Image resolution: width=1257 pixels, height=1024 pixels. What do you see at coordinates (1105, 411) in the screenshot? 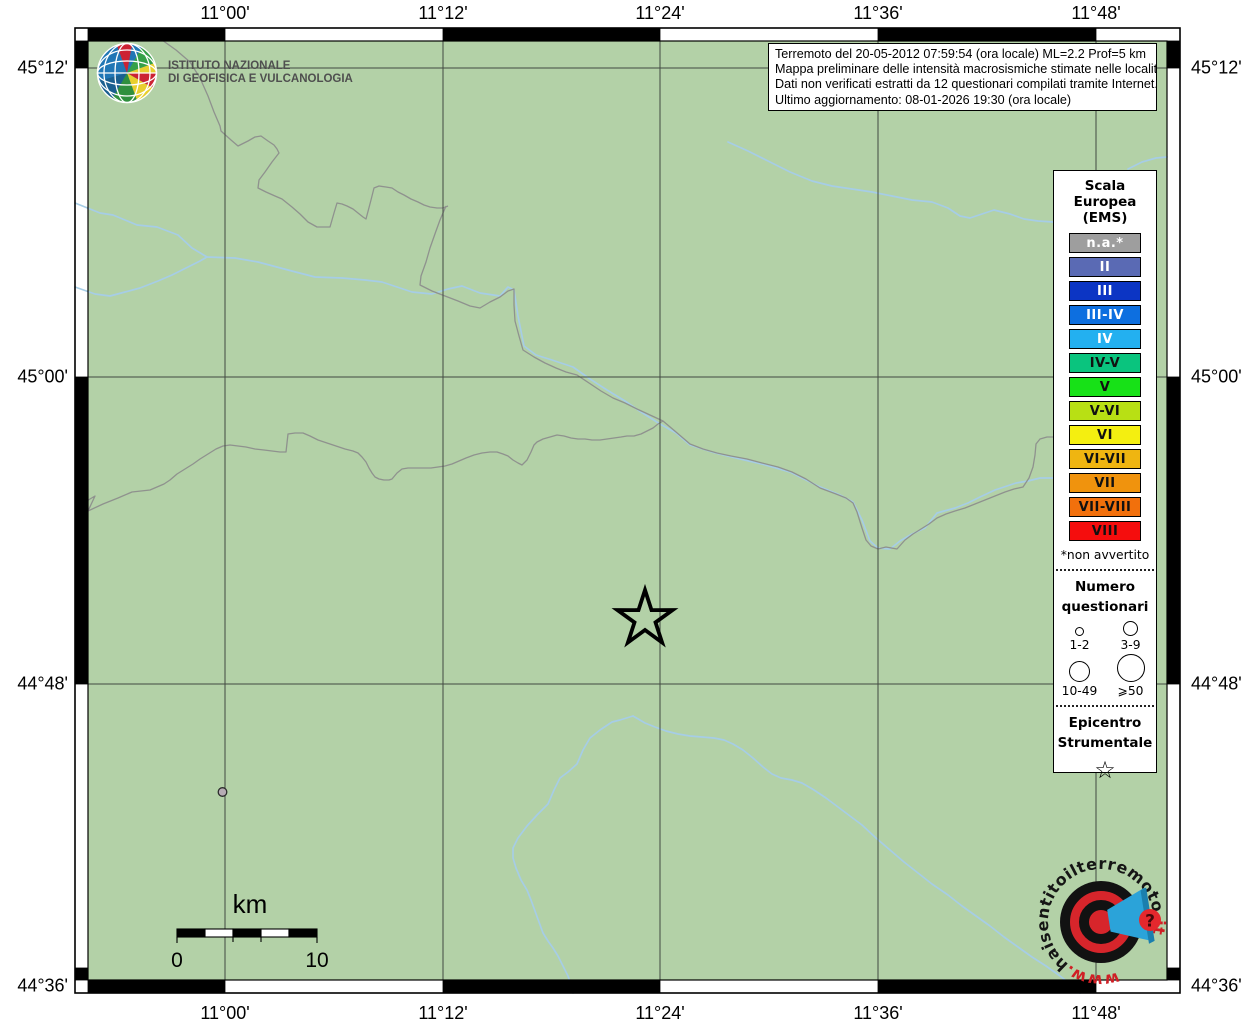
I see `ems-item-v-vi: V-VI` at bounding box center [1105, 411].